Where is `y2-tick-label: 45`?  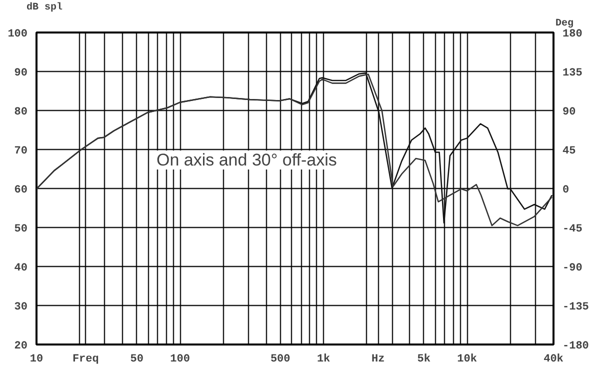 y2-tick-label: 45 is located at coordinates (569, 152).